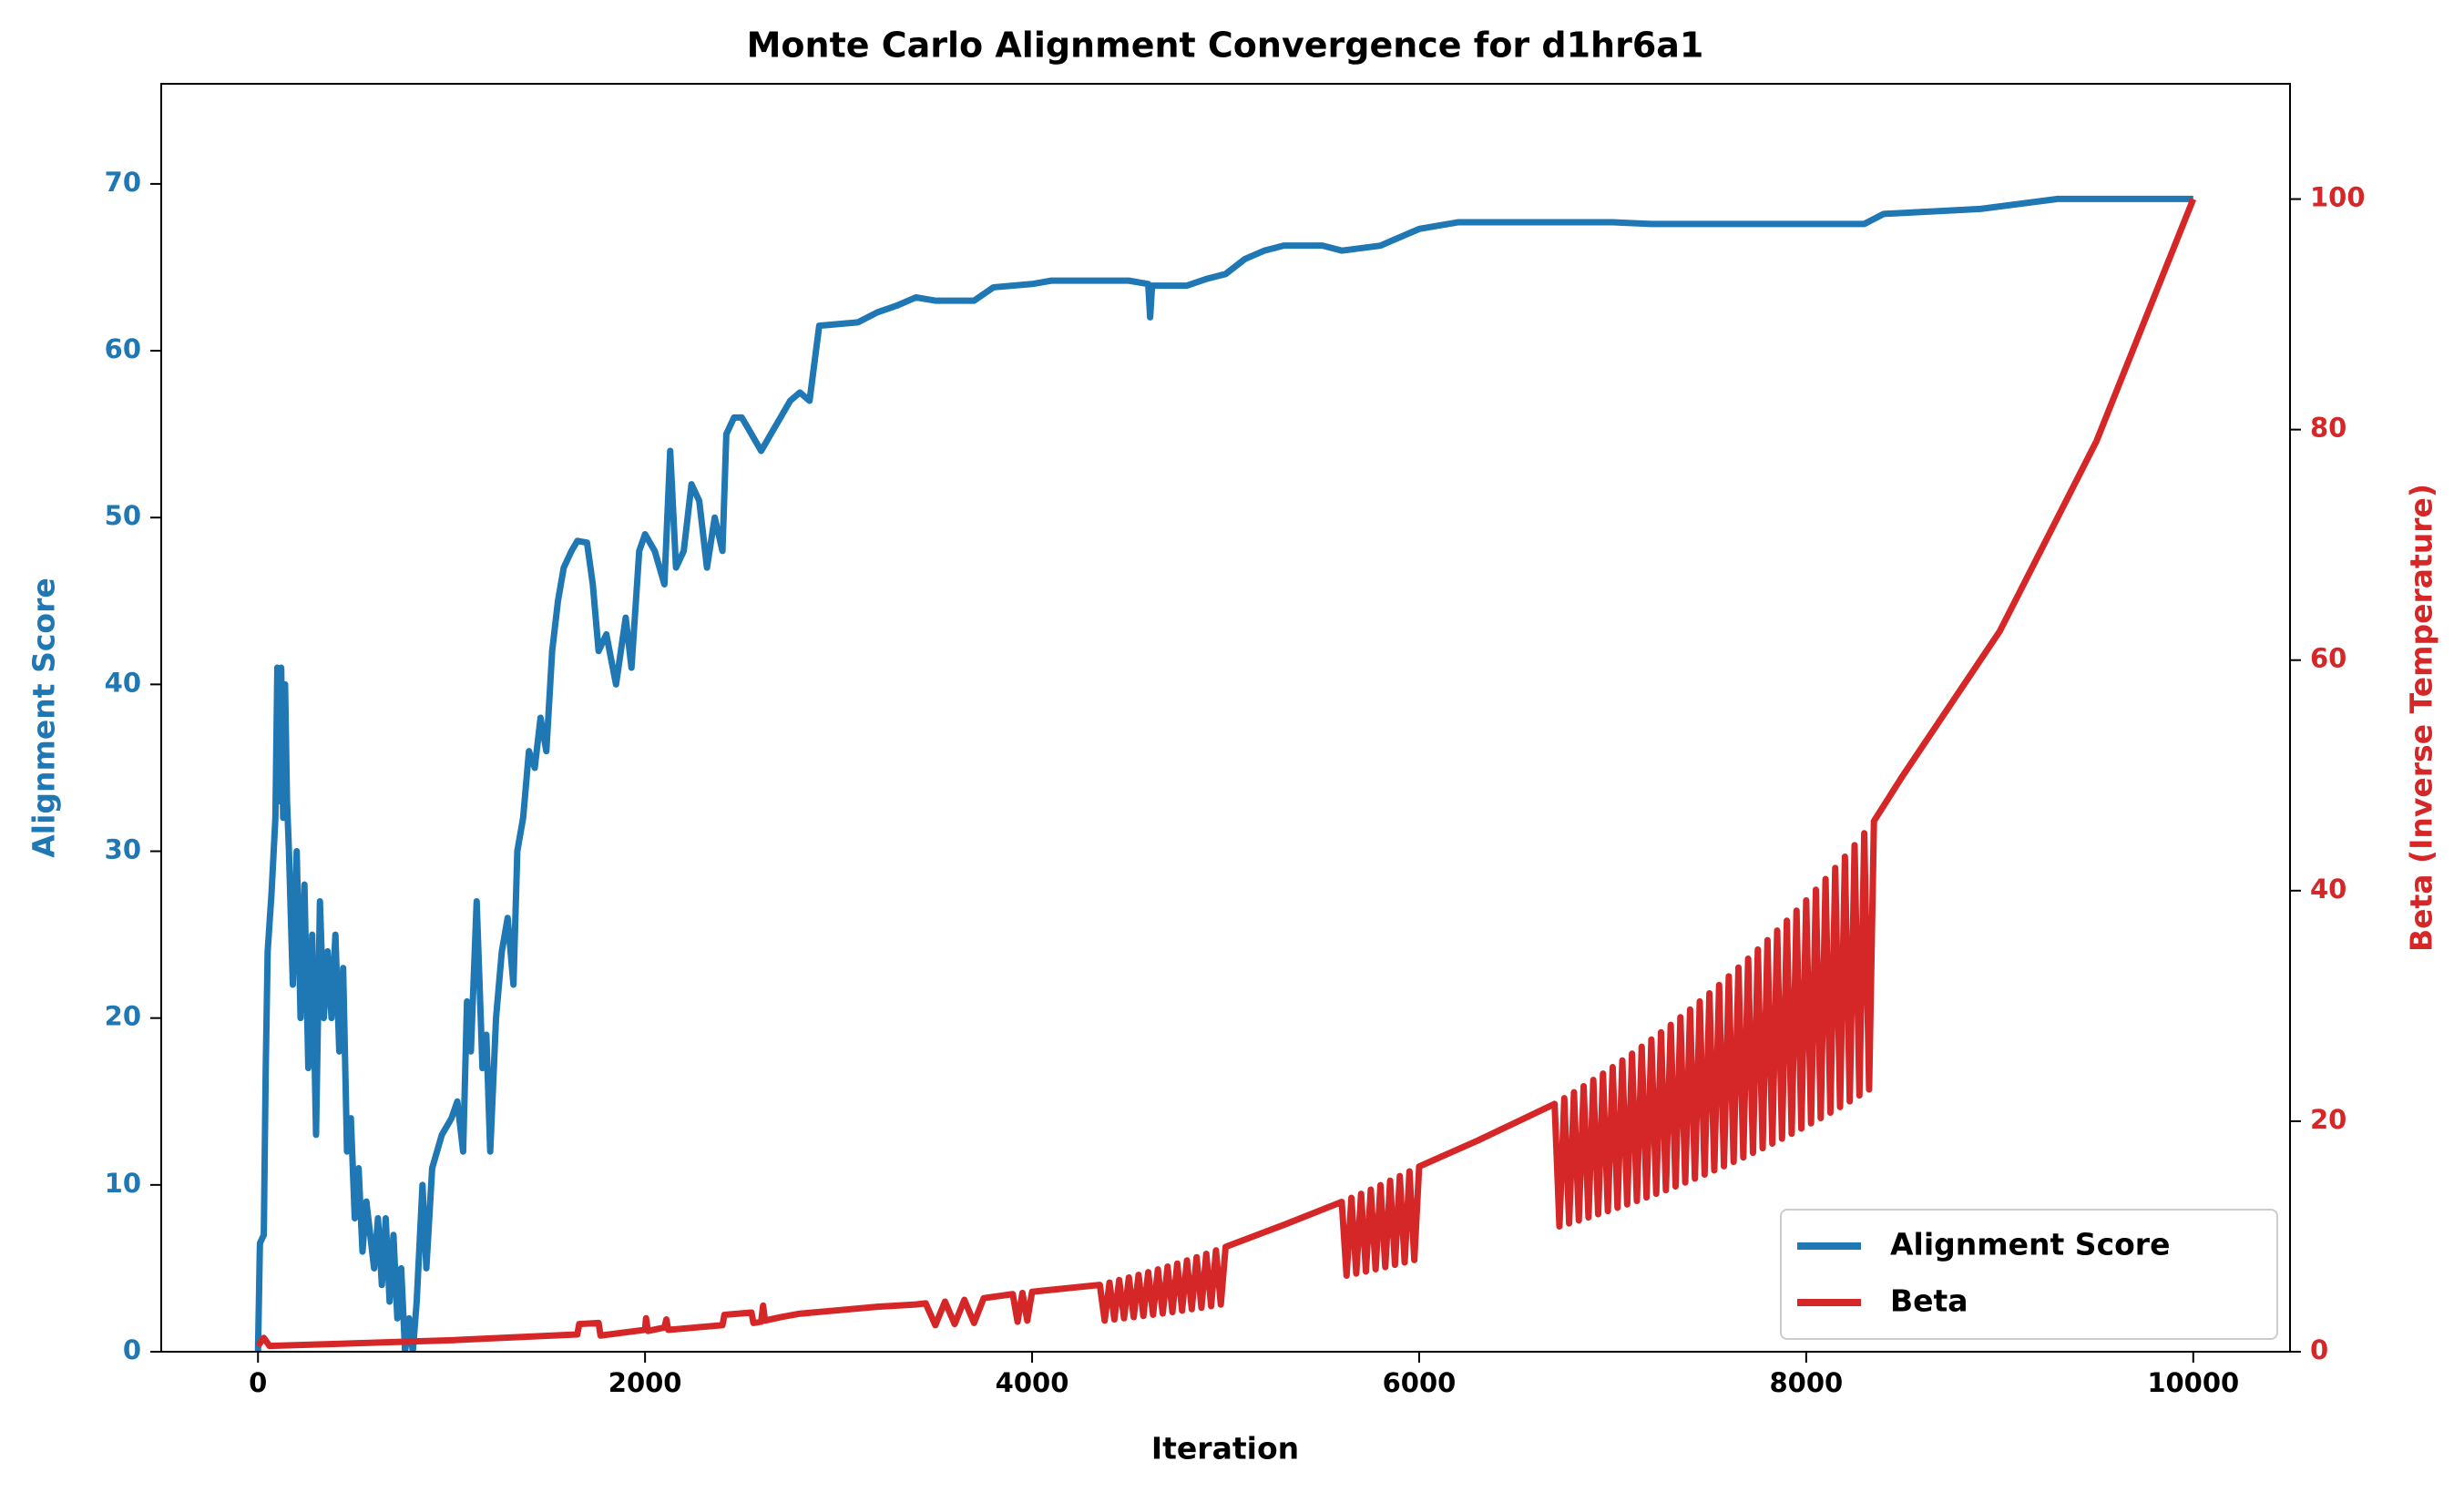  I want to click on x-tick-label: 10000, so click(2193, 1382).